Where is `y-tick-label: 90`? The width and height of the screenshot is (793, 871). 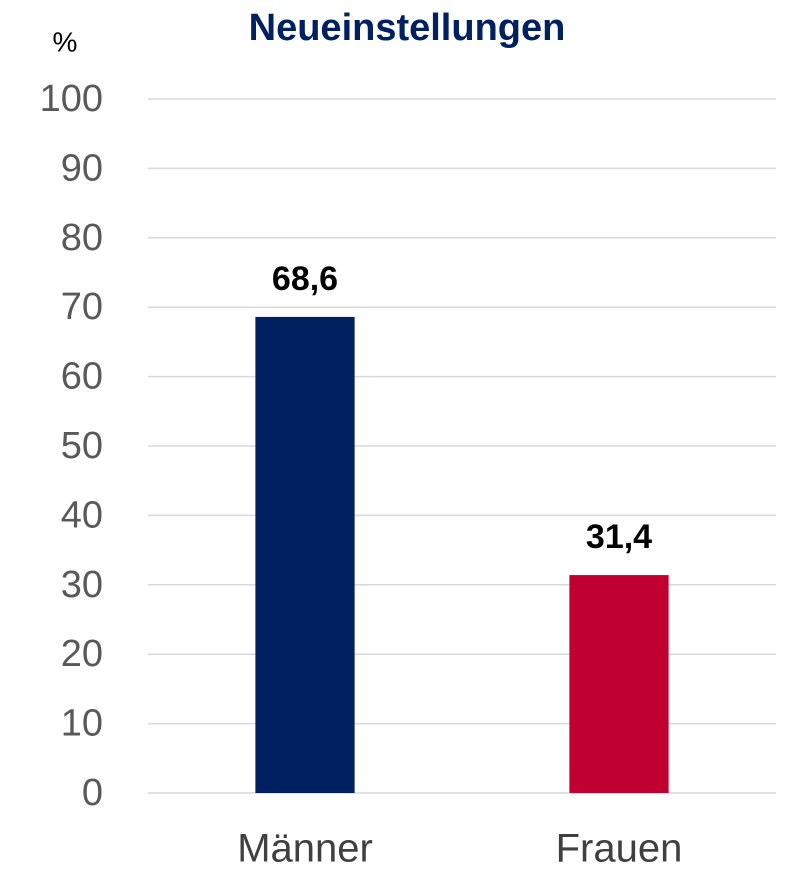 y-tick-label: 90 is located at coordinates (82, 168).